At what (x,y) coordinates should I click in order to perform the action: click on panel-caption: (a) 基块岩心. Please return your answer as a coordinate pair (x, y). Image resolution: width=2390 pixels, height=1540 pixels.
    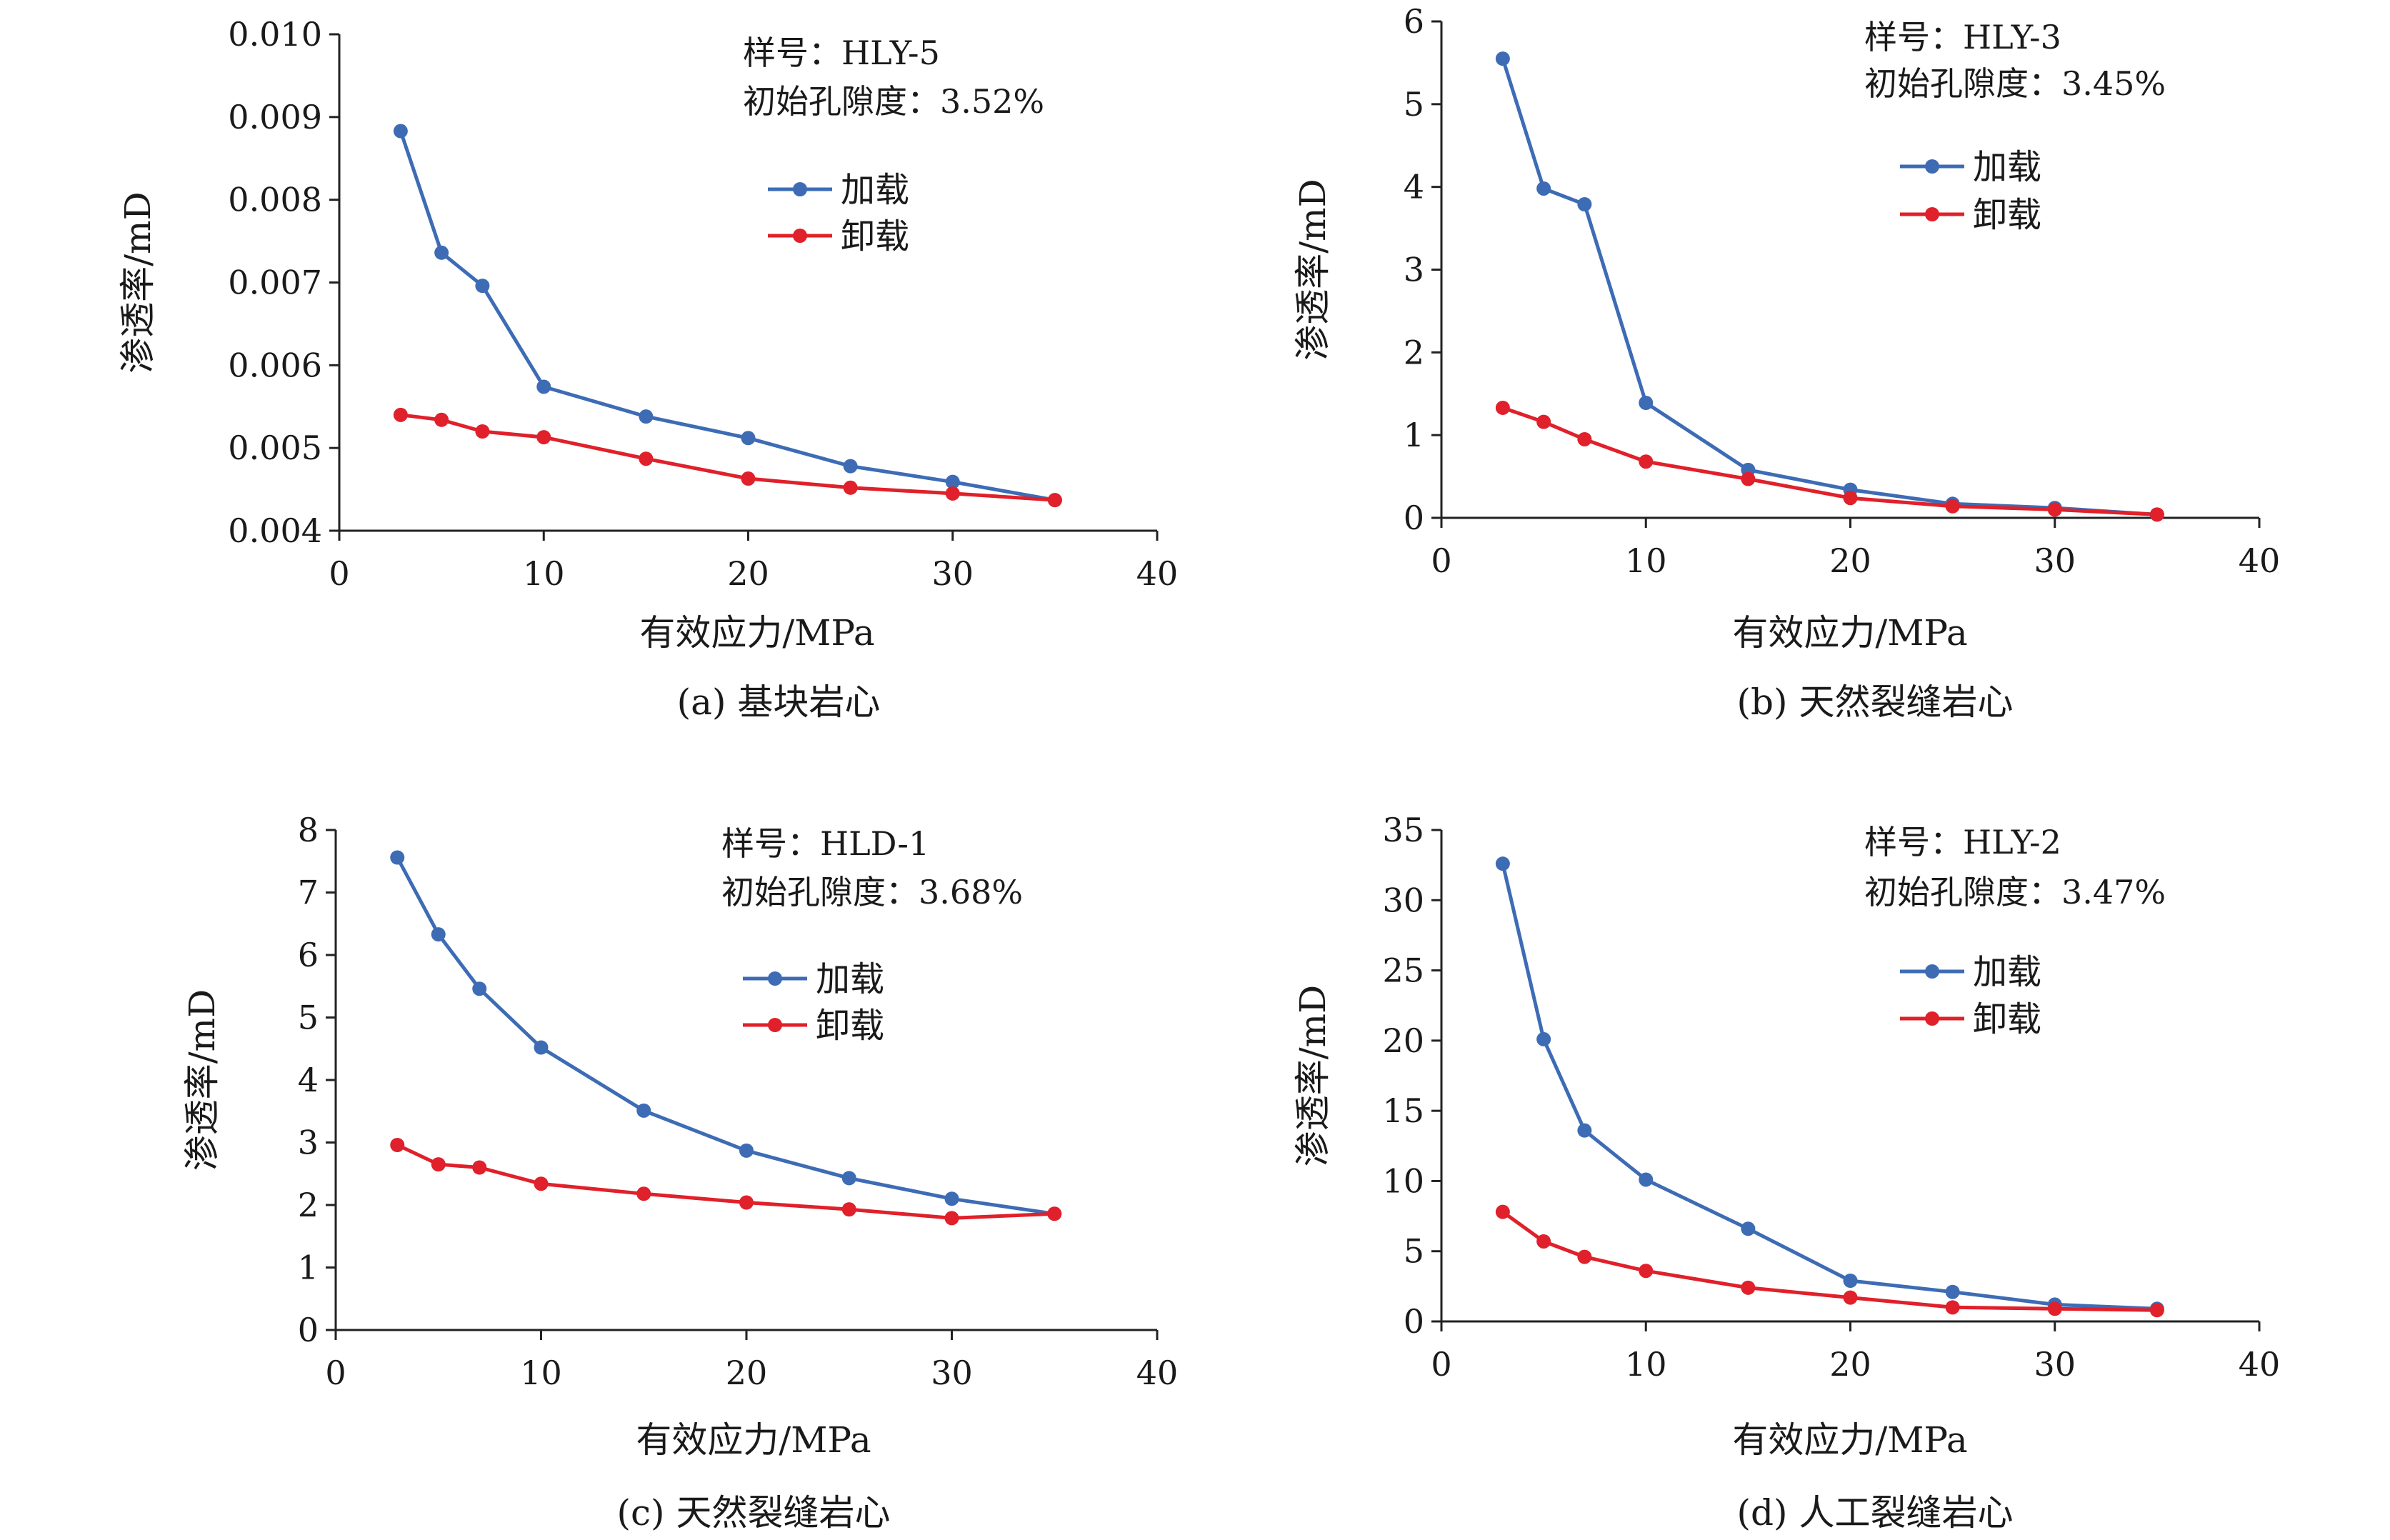
    Looking at the image, I should click on (779, 702).